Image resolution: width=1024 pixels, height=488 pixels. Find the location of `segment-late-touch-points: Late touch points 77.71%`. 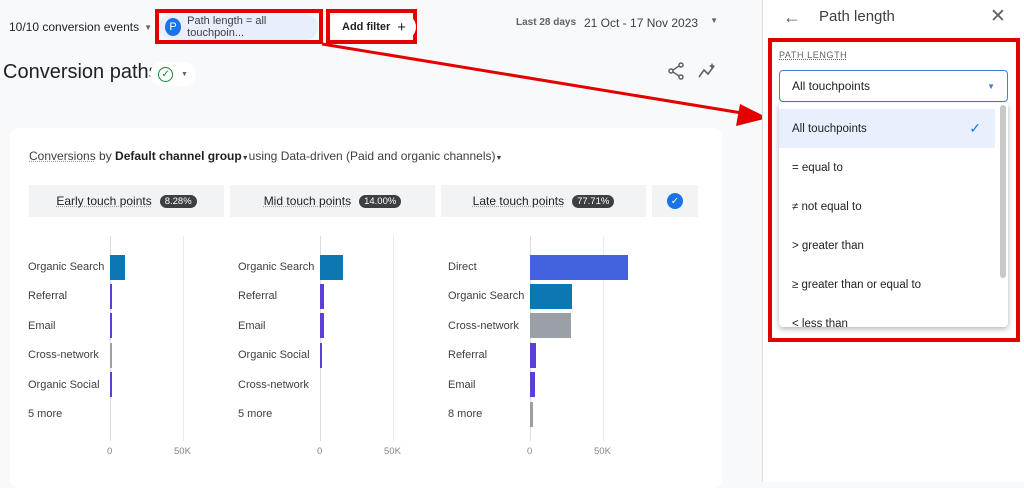

segment-late-touch-points: Late touch points 77.71% is located at coordinates (543, 201).